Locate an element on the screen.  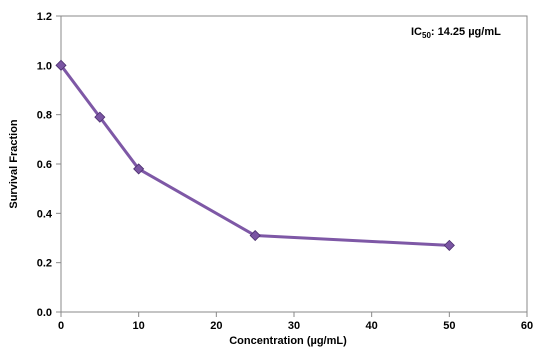
x-axis-title: Concentration (µg/mL) is located at coordinates (288, 341).